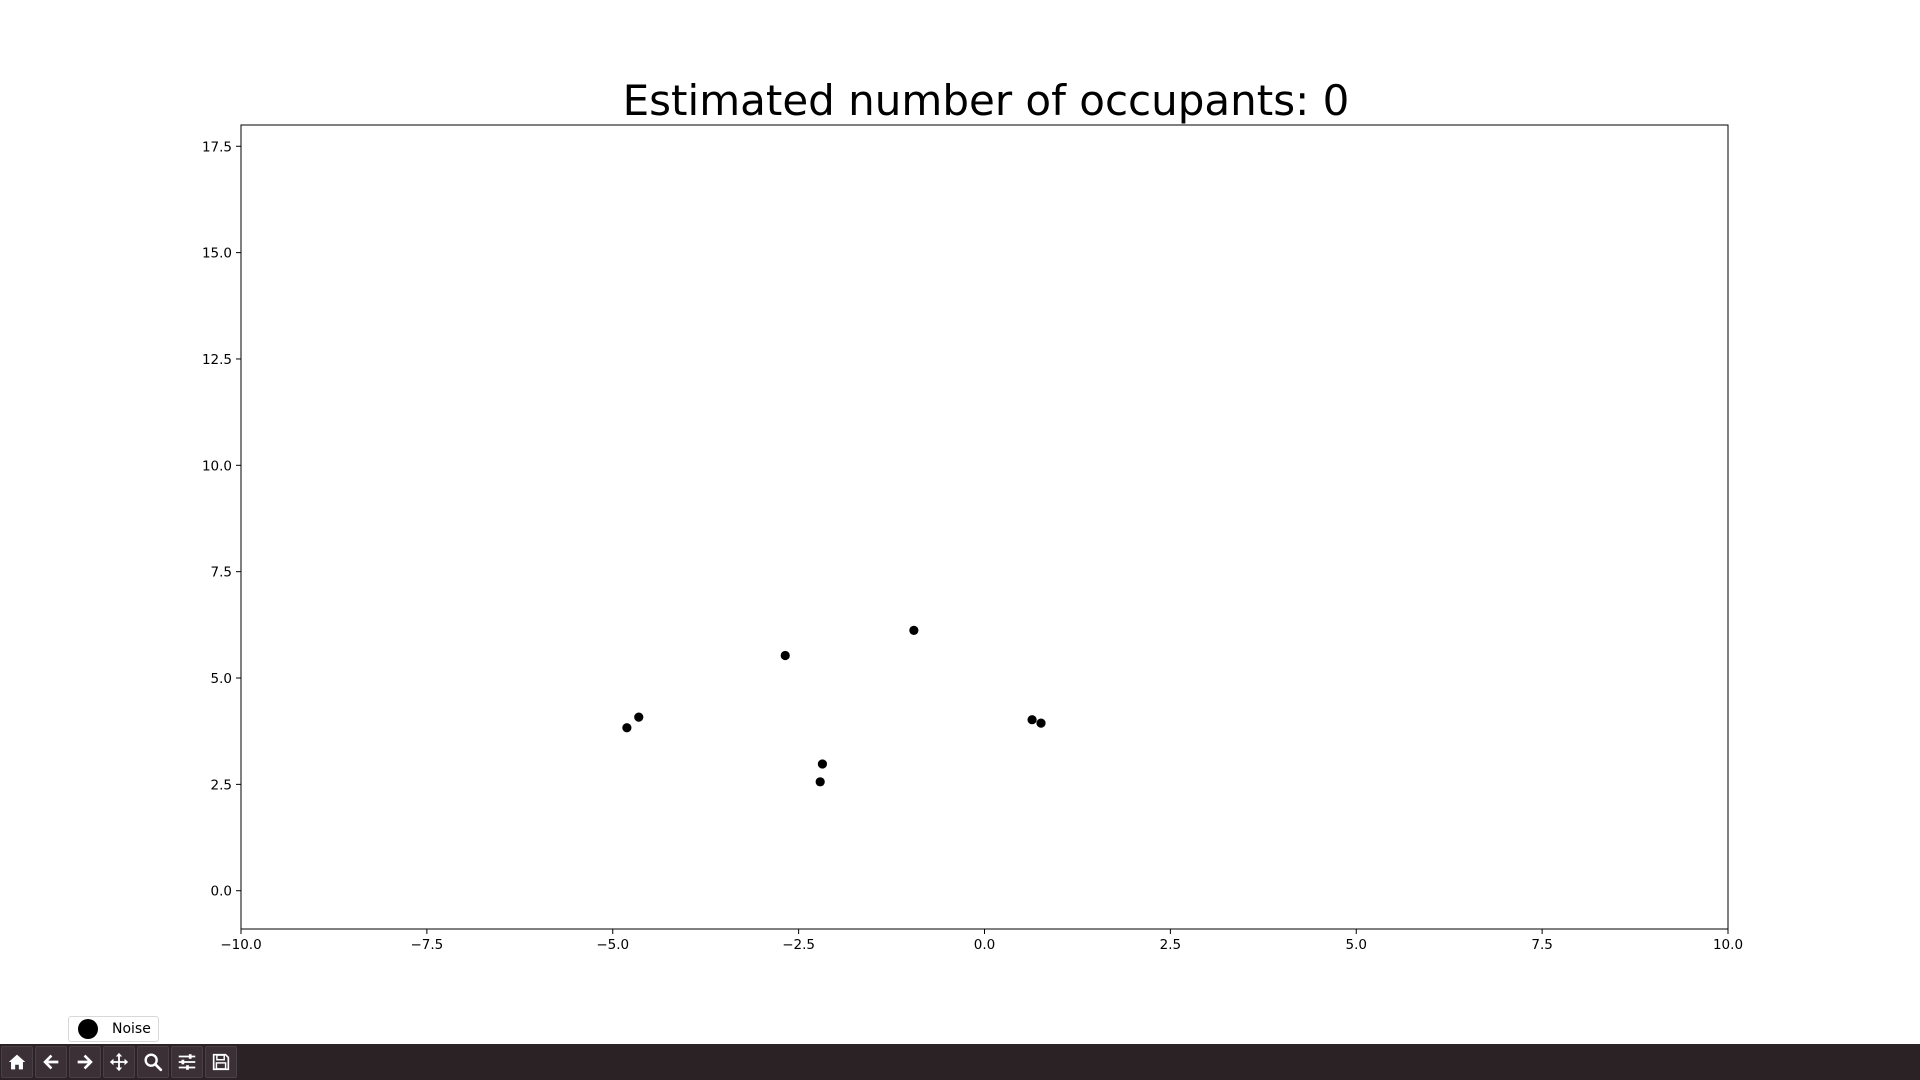  What do you see at coordinates (1170, 945) in the screenshot?
I see `x-tick-label: 2.5` at bounding box center [1170, 945].